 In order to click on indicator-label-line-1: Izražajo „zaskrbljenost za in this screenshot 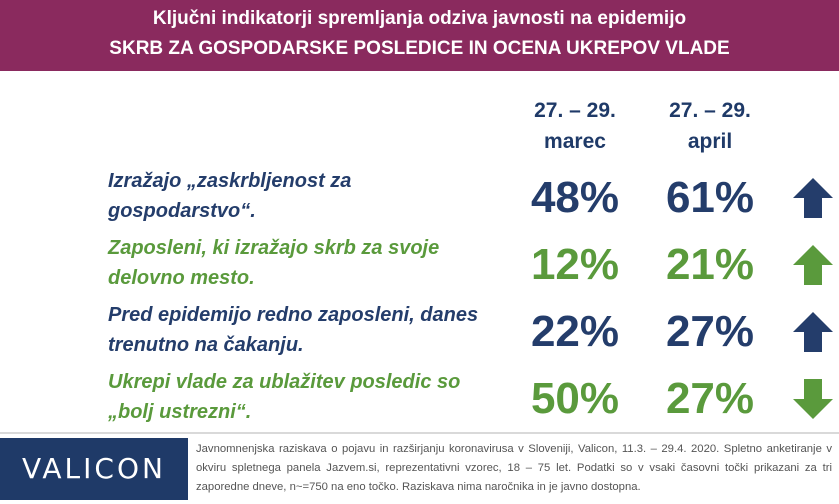, I will do `click(230, 181)`.